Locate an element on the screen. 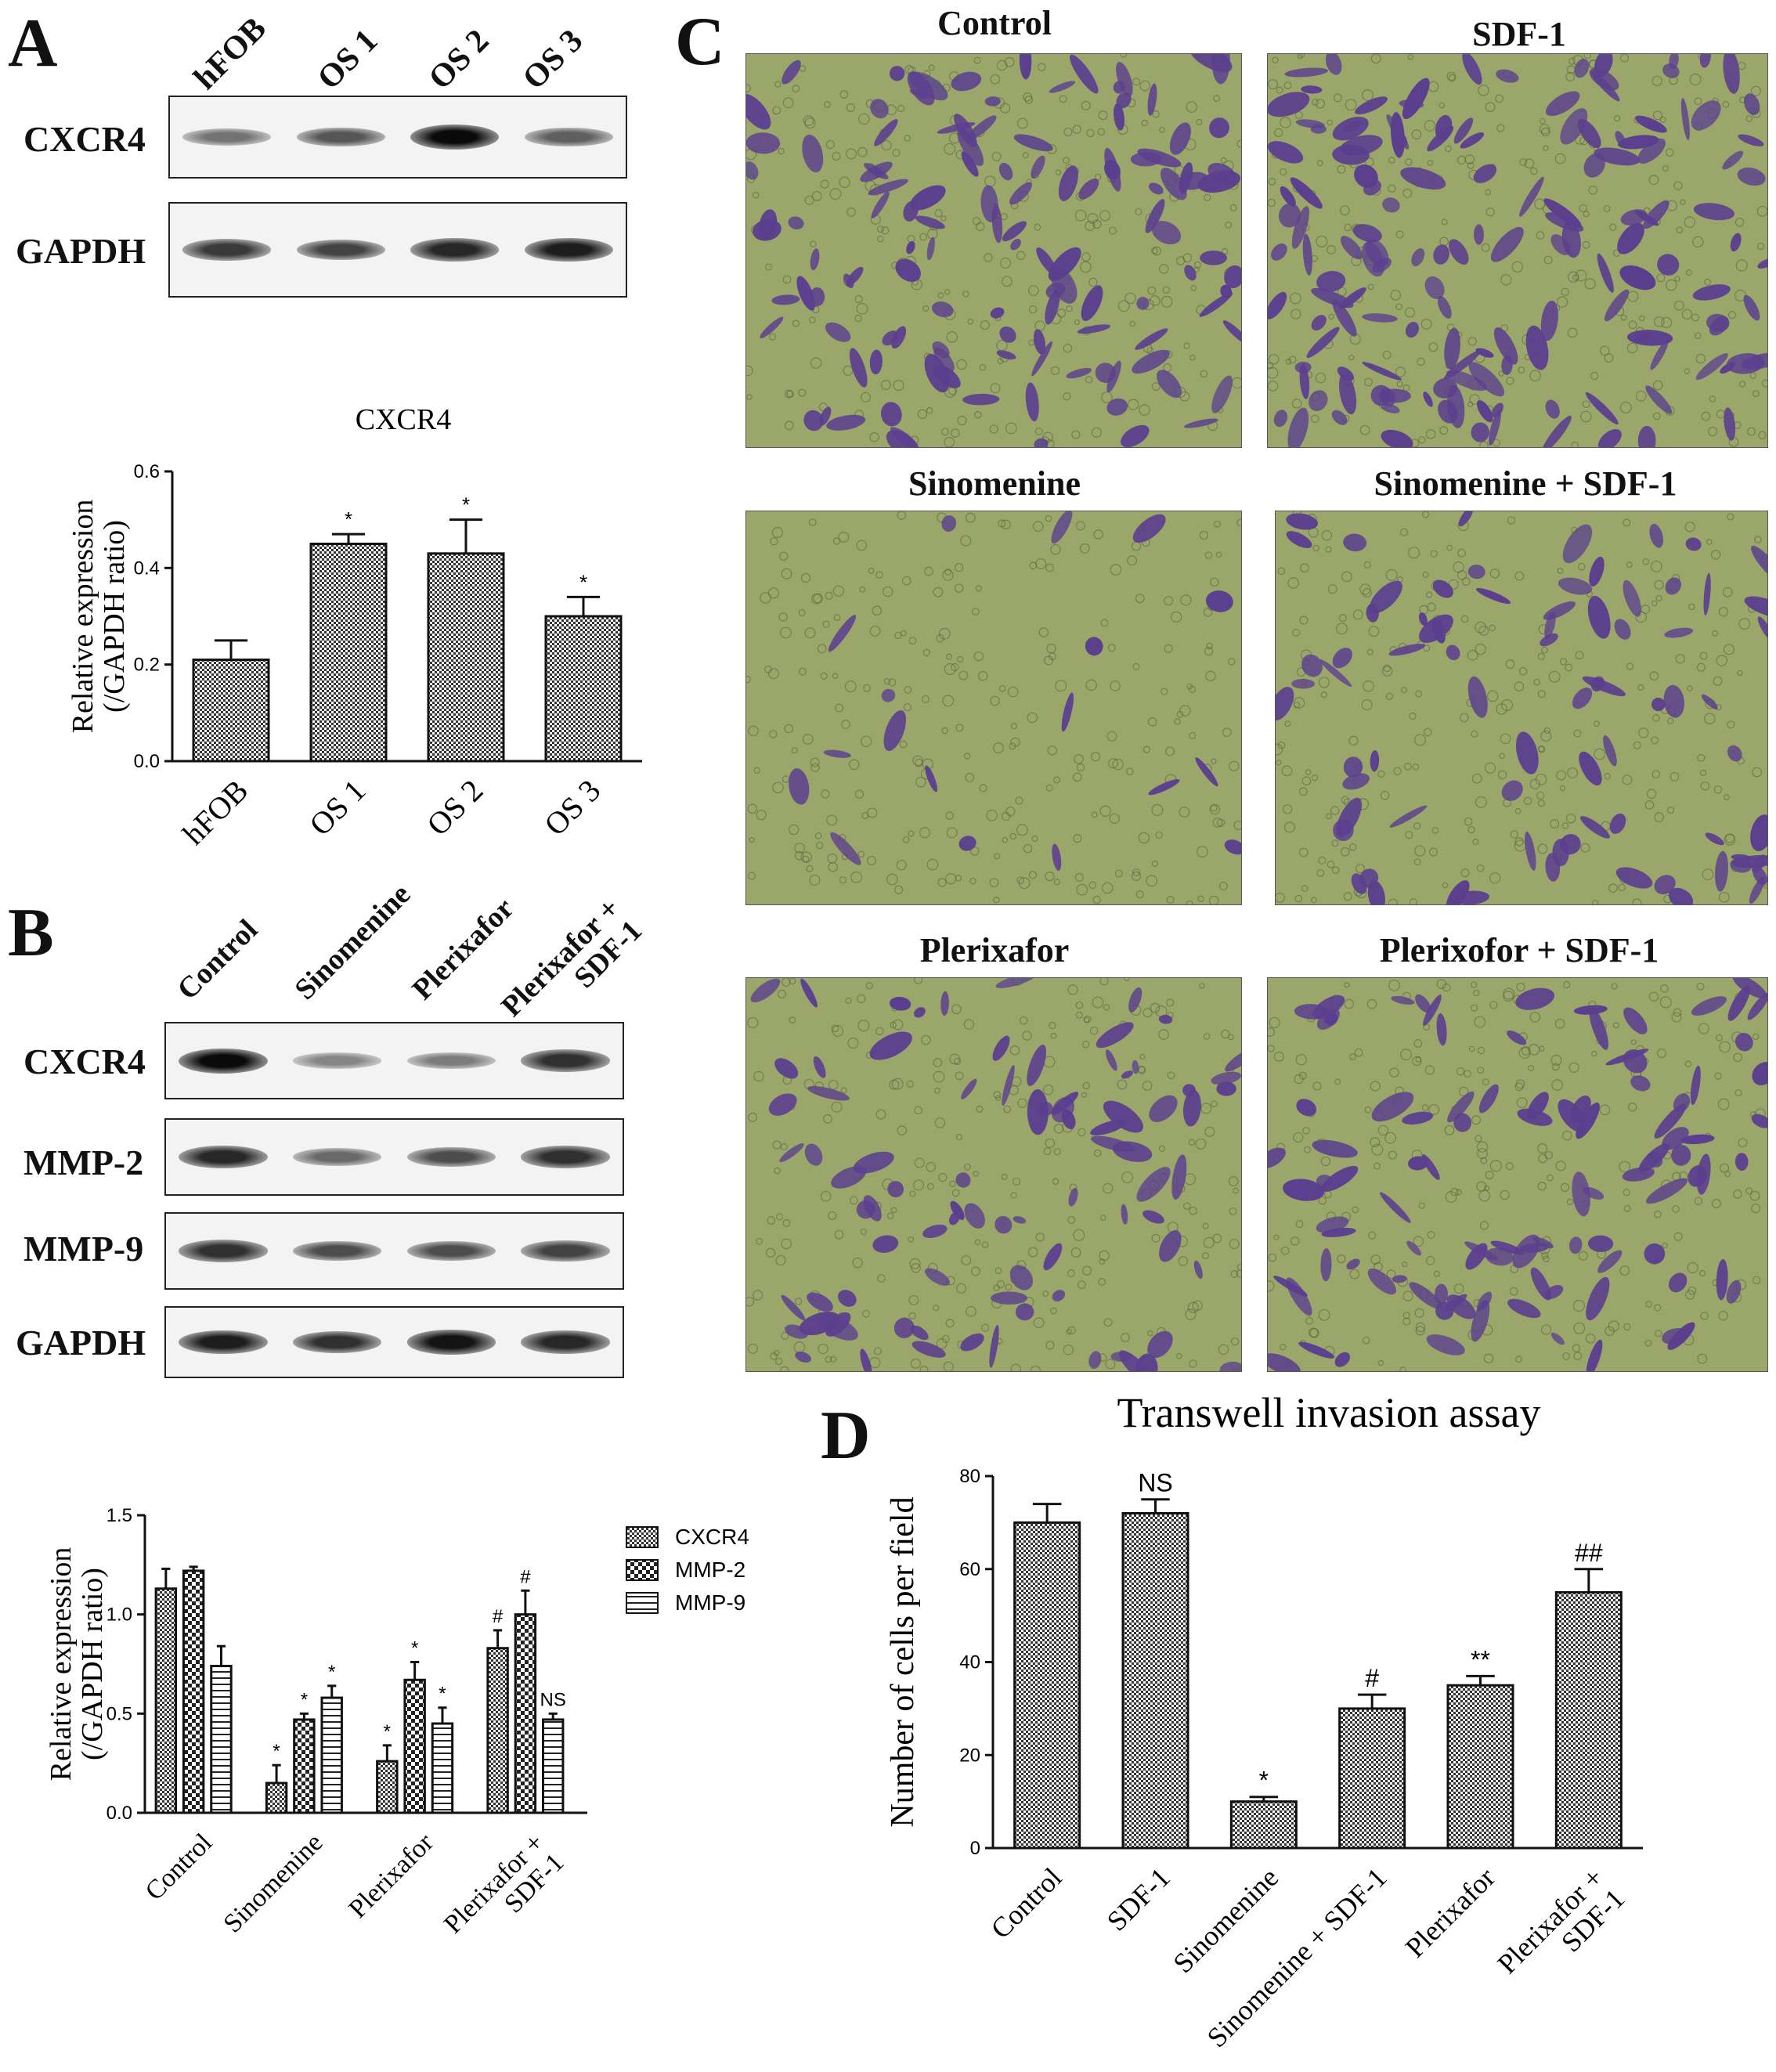 The width and height of the screenshot is (1776, 2072). significance-label: NS is located at coordinates (1155, 1483).